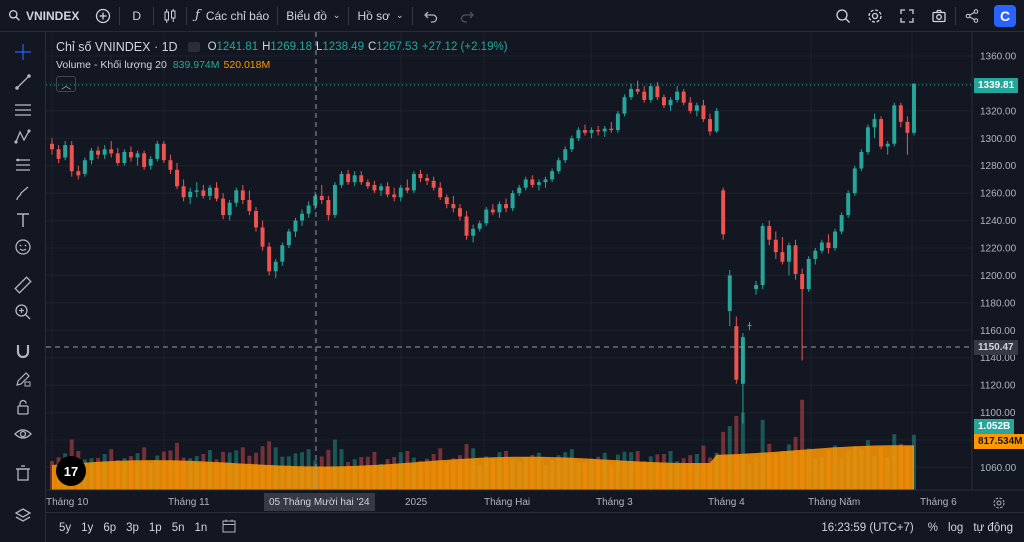  I want to click on trendline-icon, so click(23, 82).